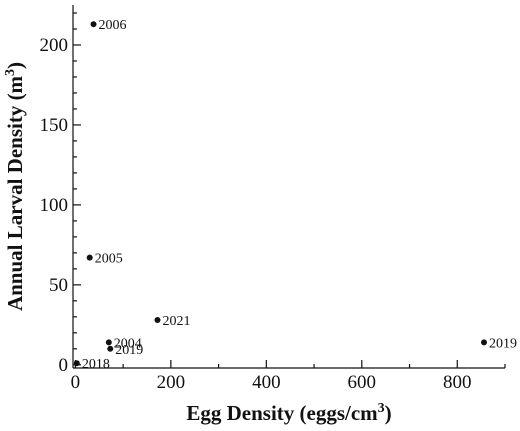  What do you see at coordinates (60, 194) in the screenshot?
I see `y-axis-ticks: 0 50 100 150 200` at bounding box center [60, 194].